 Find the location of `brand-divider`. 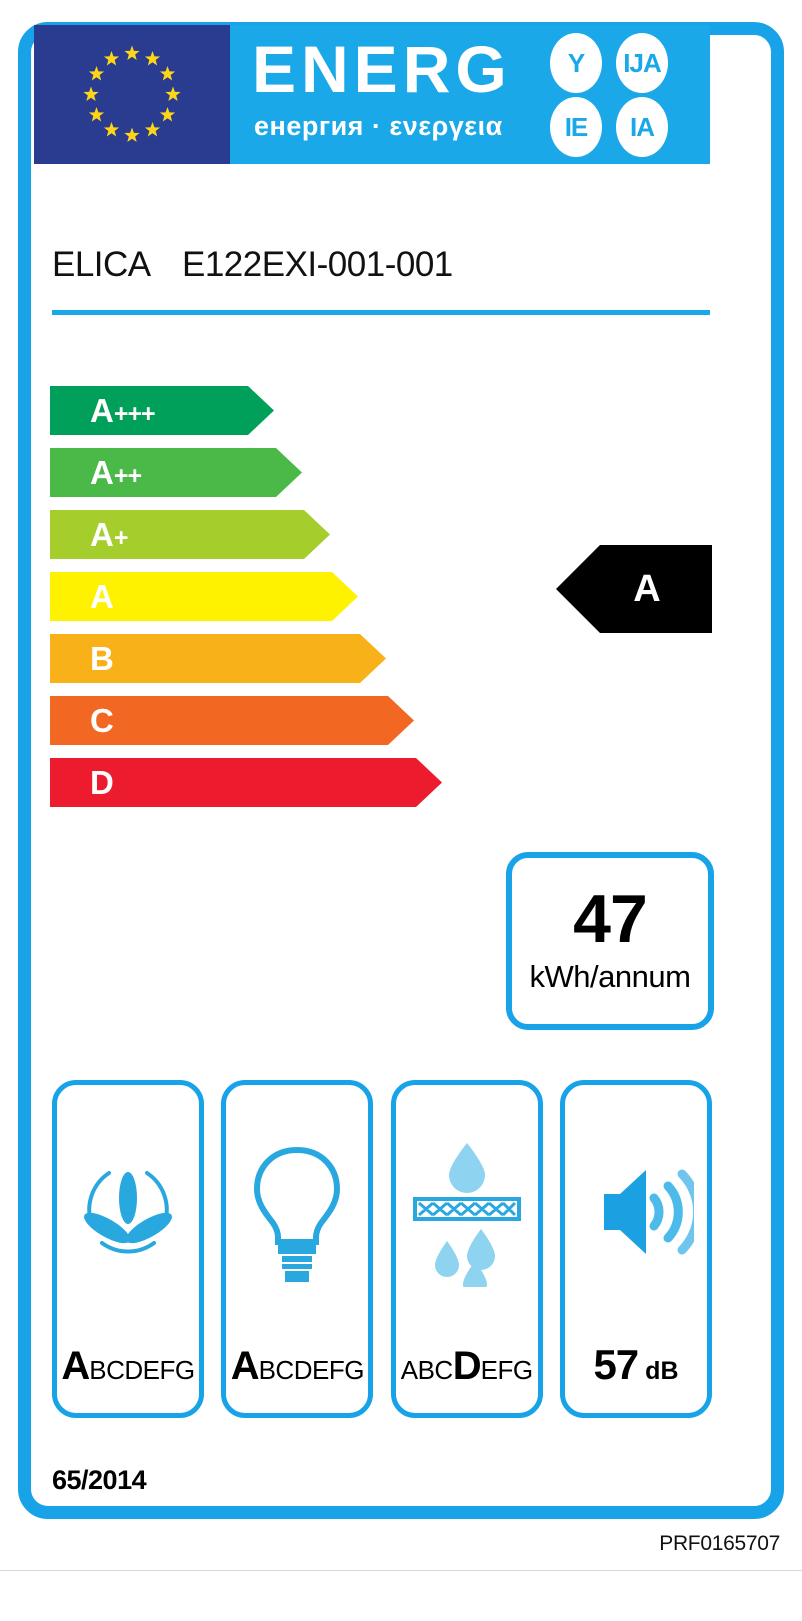

brand-divider is located at coordinates (381, 312).